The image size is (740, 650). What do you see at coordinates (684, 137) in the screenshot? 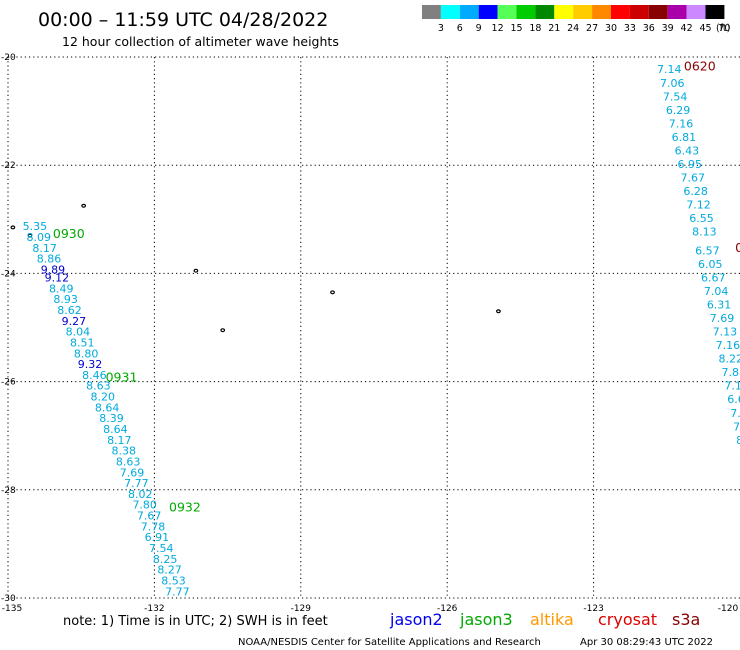
I see `wave-height-value: 6.81` at bounding box center [684, 137].